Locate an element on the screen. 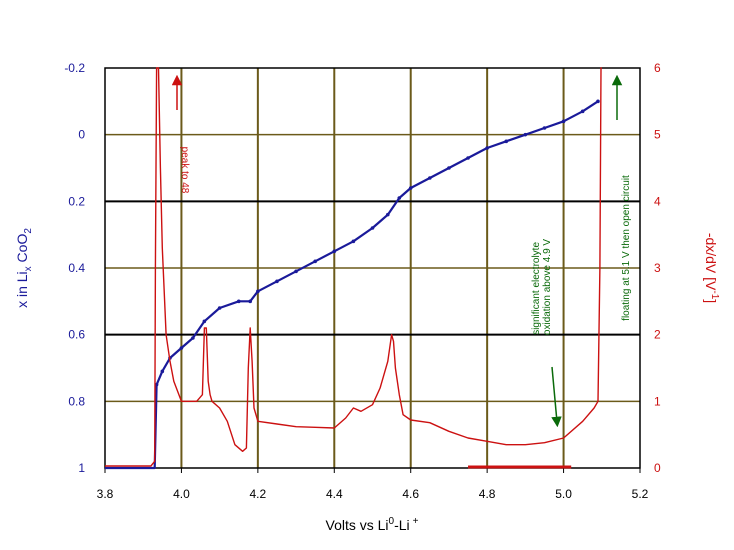 Image resolution: width=734 pixels, height=550 pixels. y-left-tick-label: 0.6 is located at coordinates (76, 335).